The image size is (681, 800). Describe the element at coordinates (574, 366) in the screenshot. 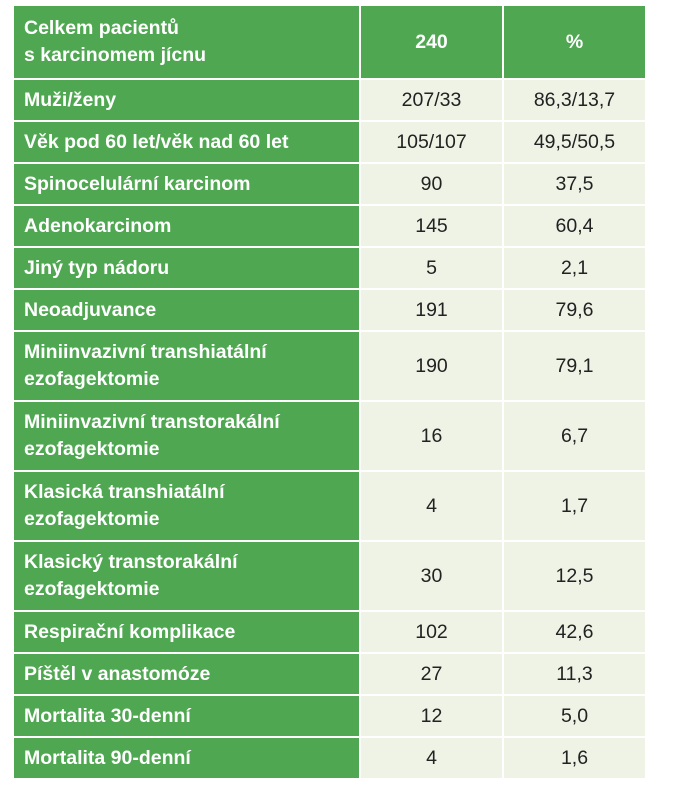

I see `row-percent: 79,1` at that location.